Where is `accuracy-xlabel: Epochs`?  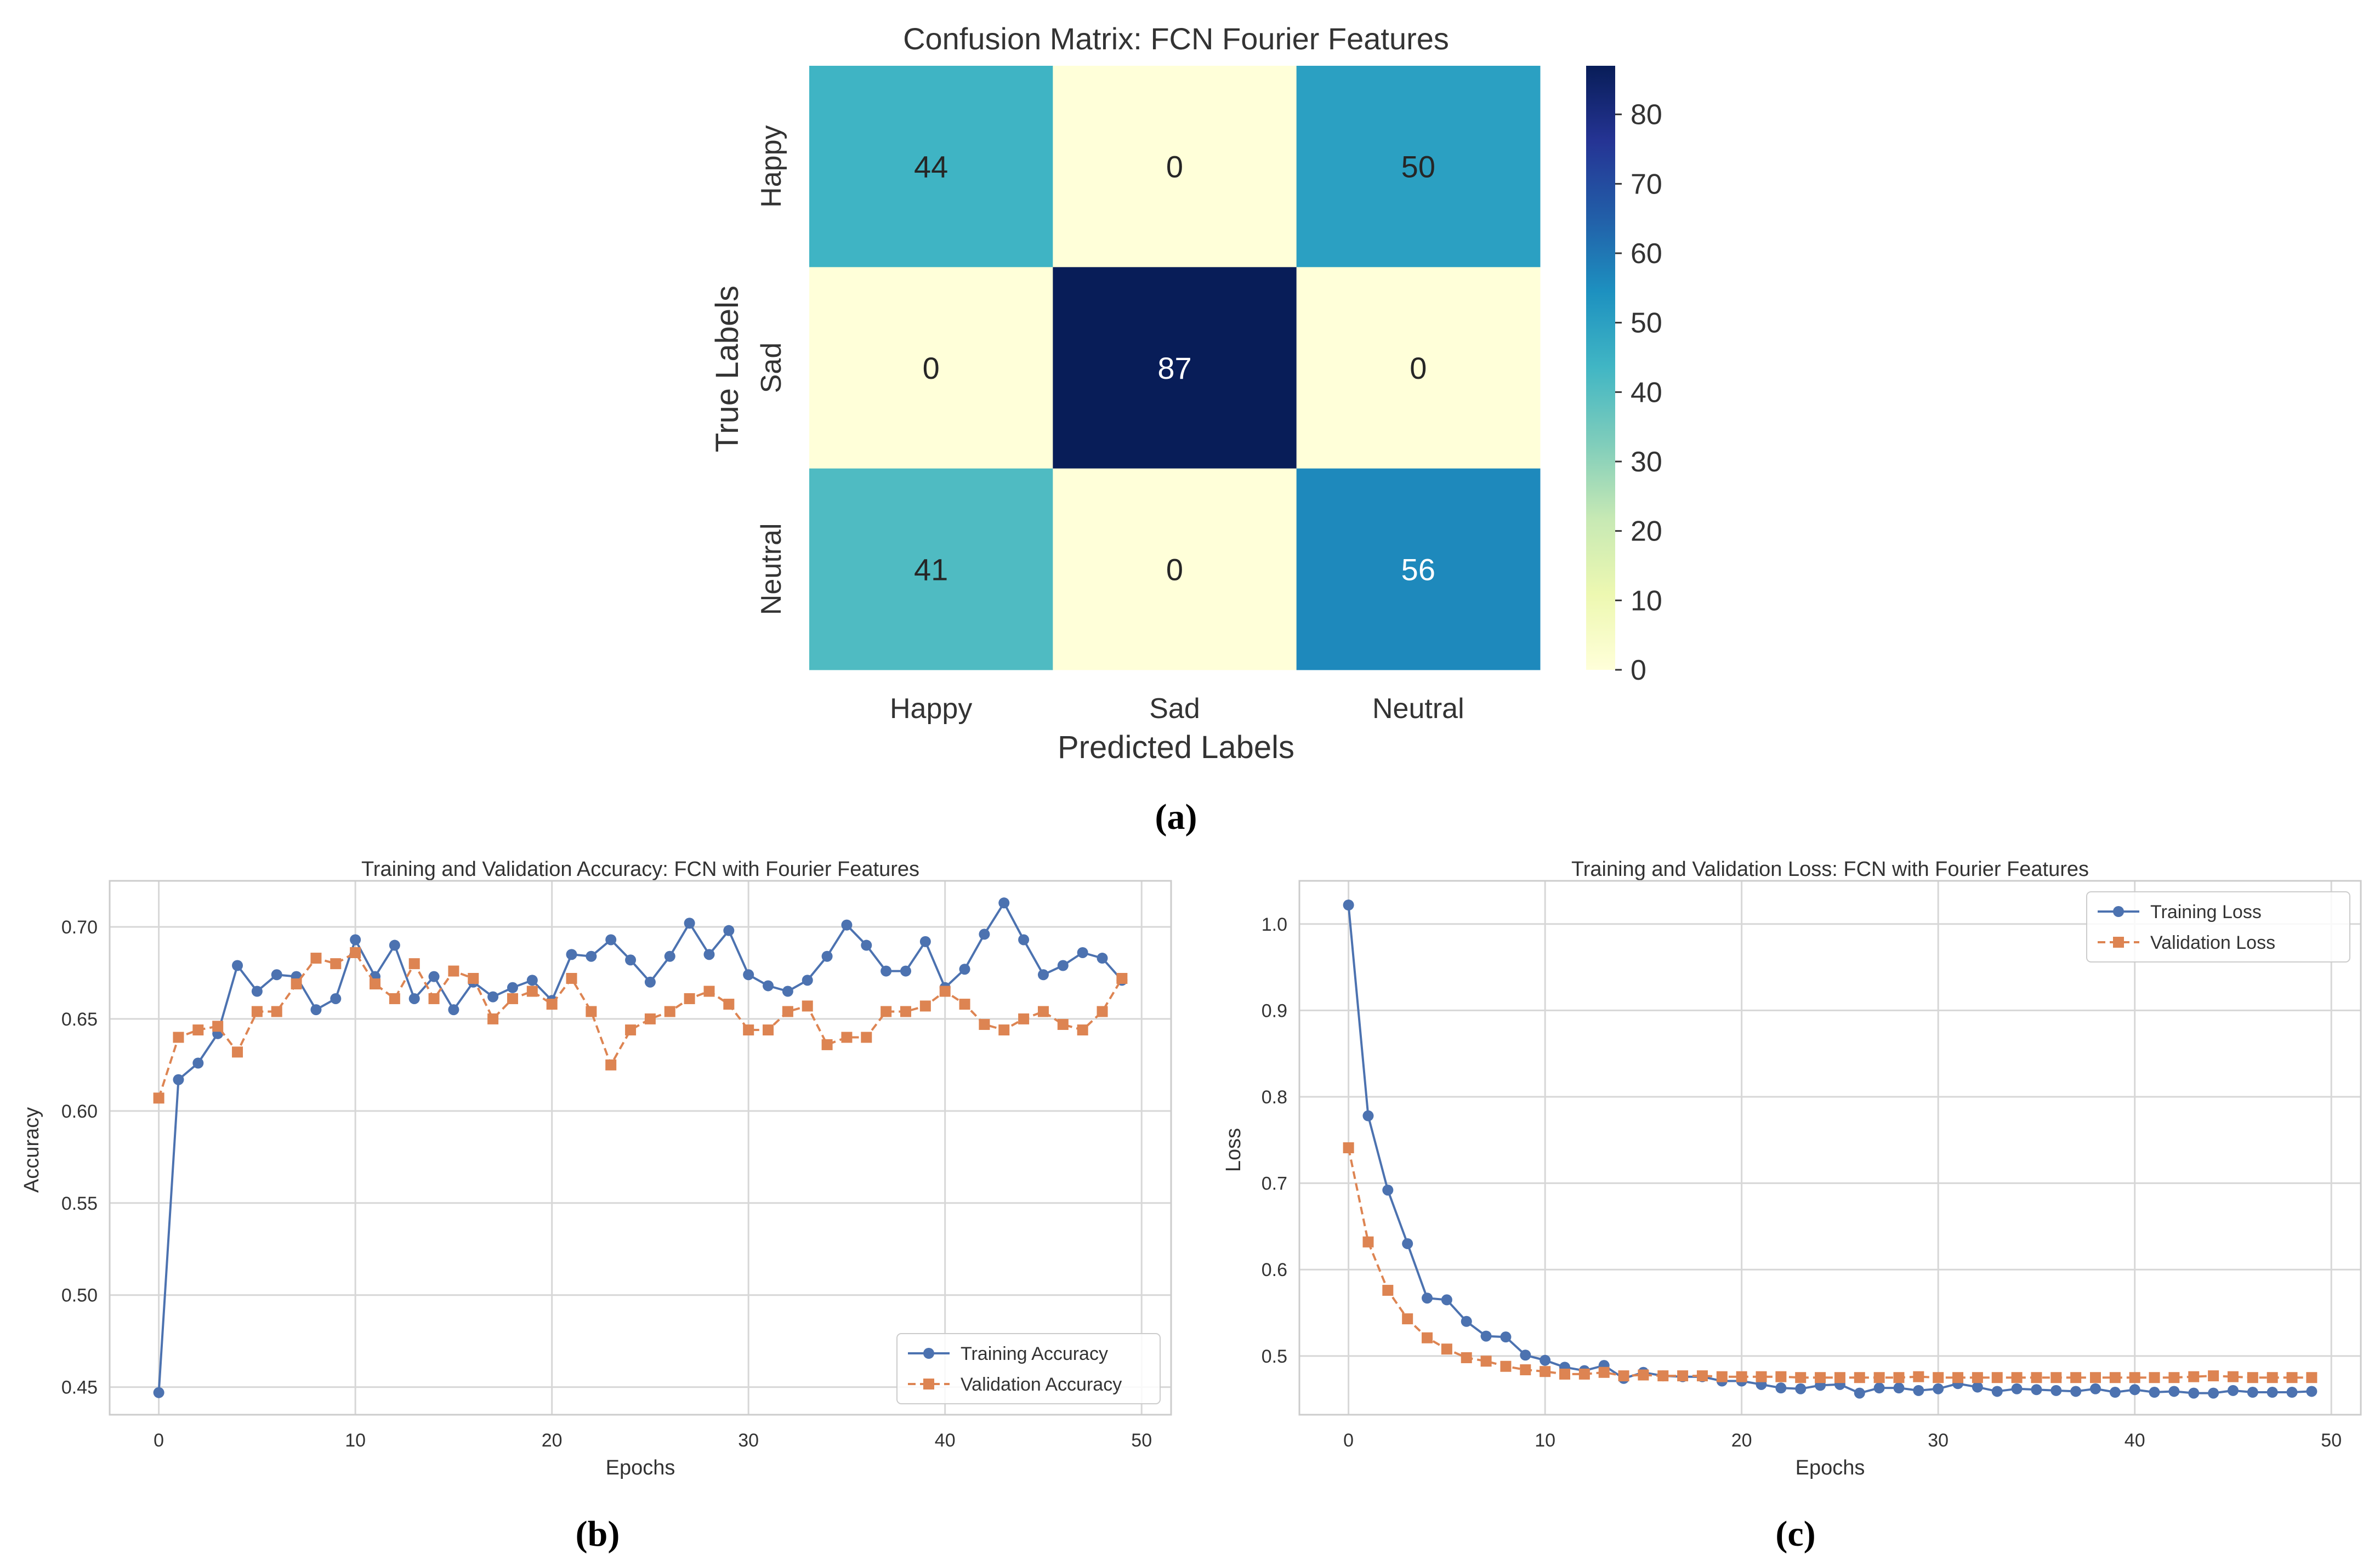 accuracy-xlabel: Epochs is located at coordinates (640, 1467).